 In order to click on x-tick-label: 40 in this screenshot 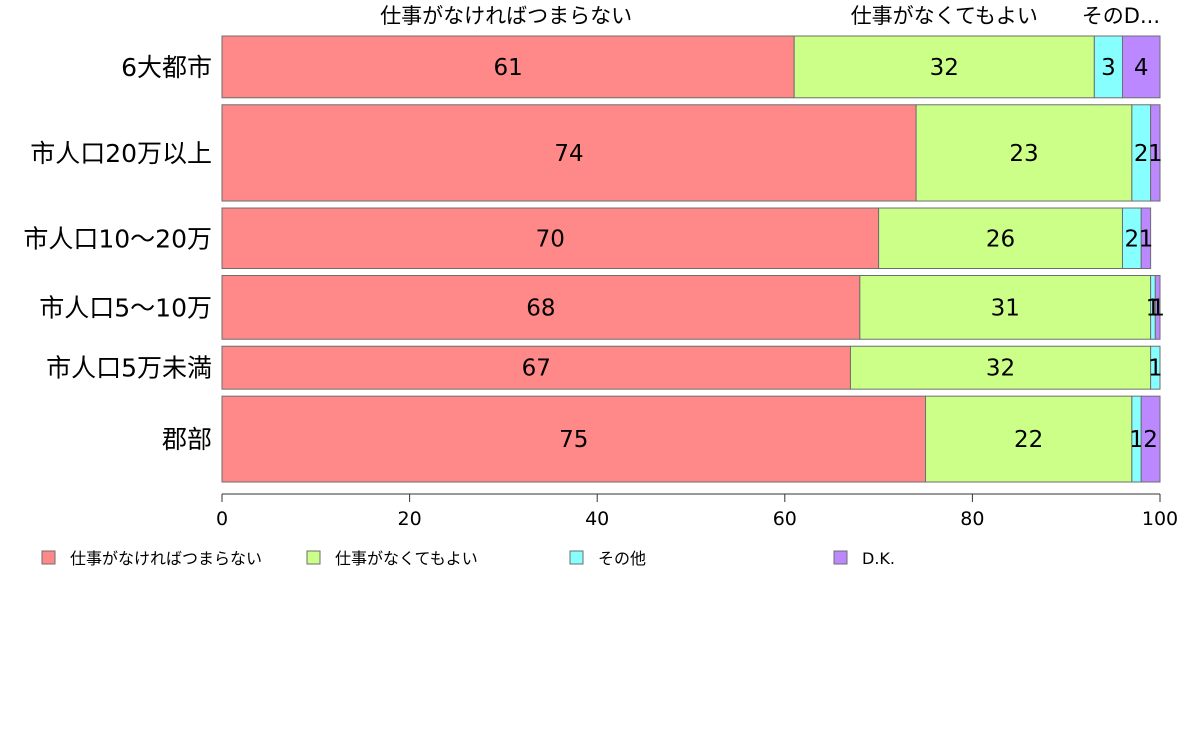, I will do `click(597, 519)`.